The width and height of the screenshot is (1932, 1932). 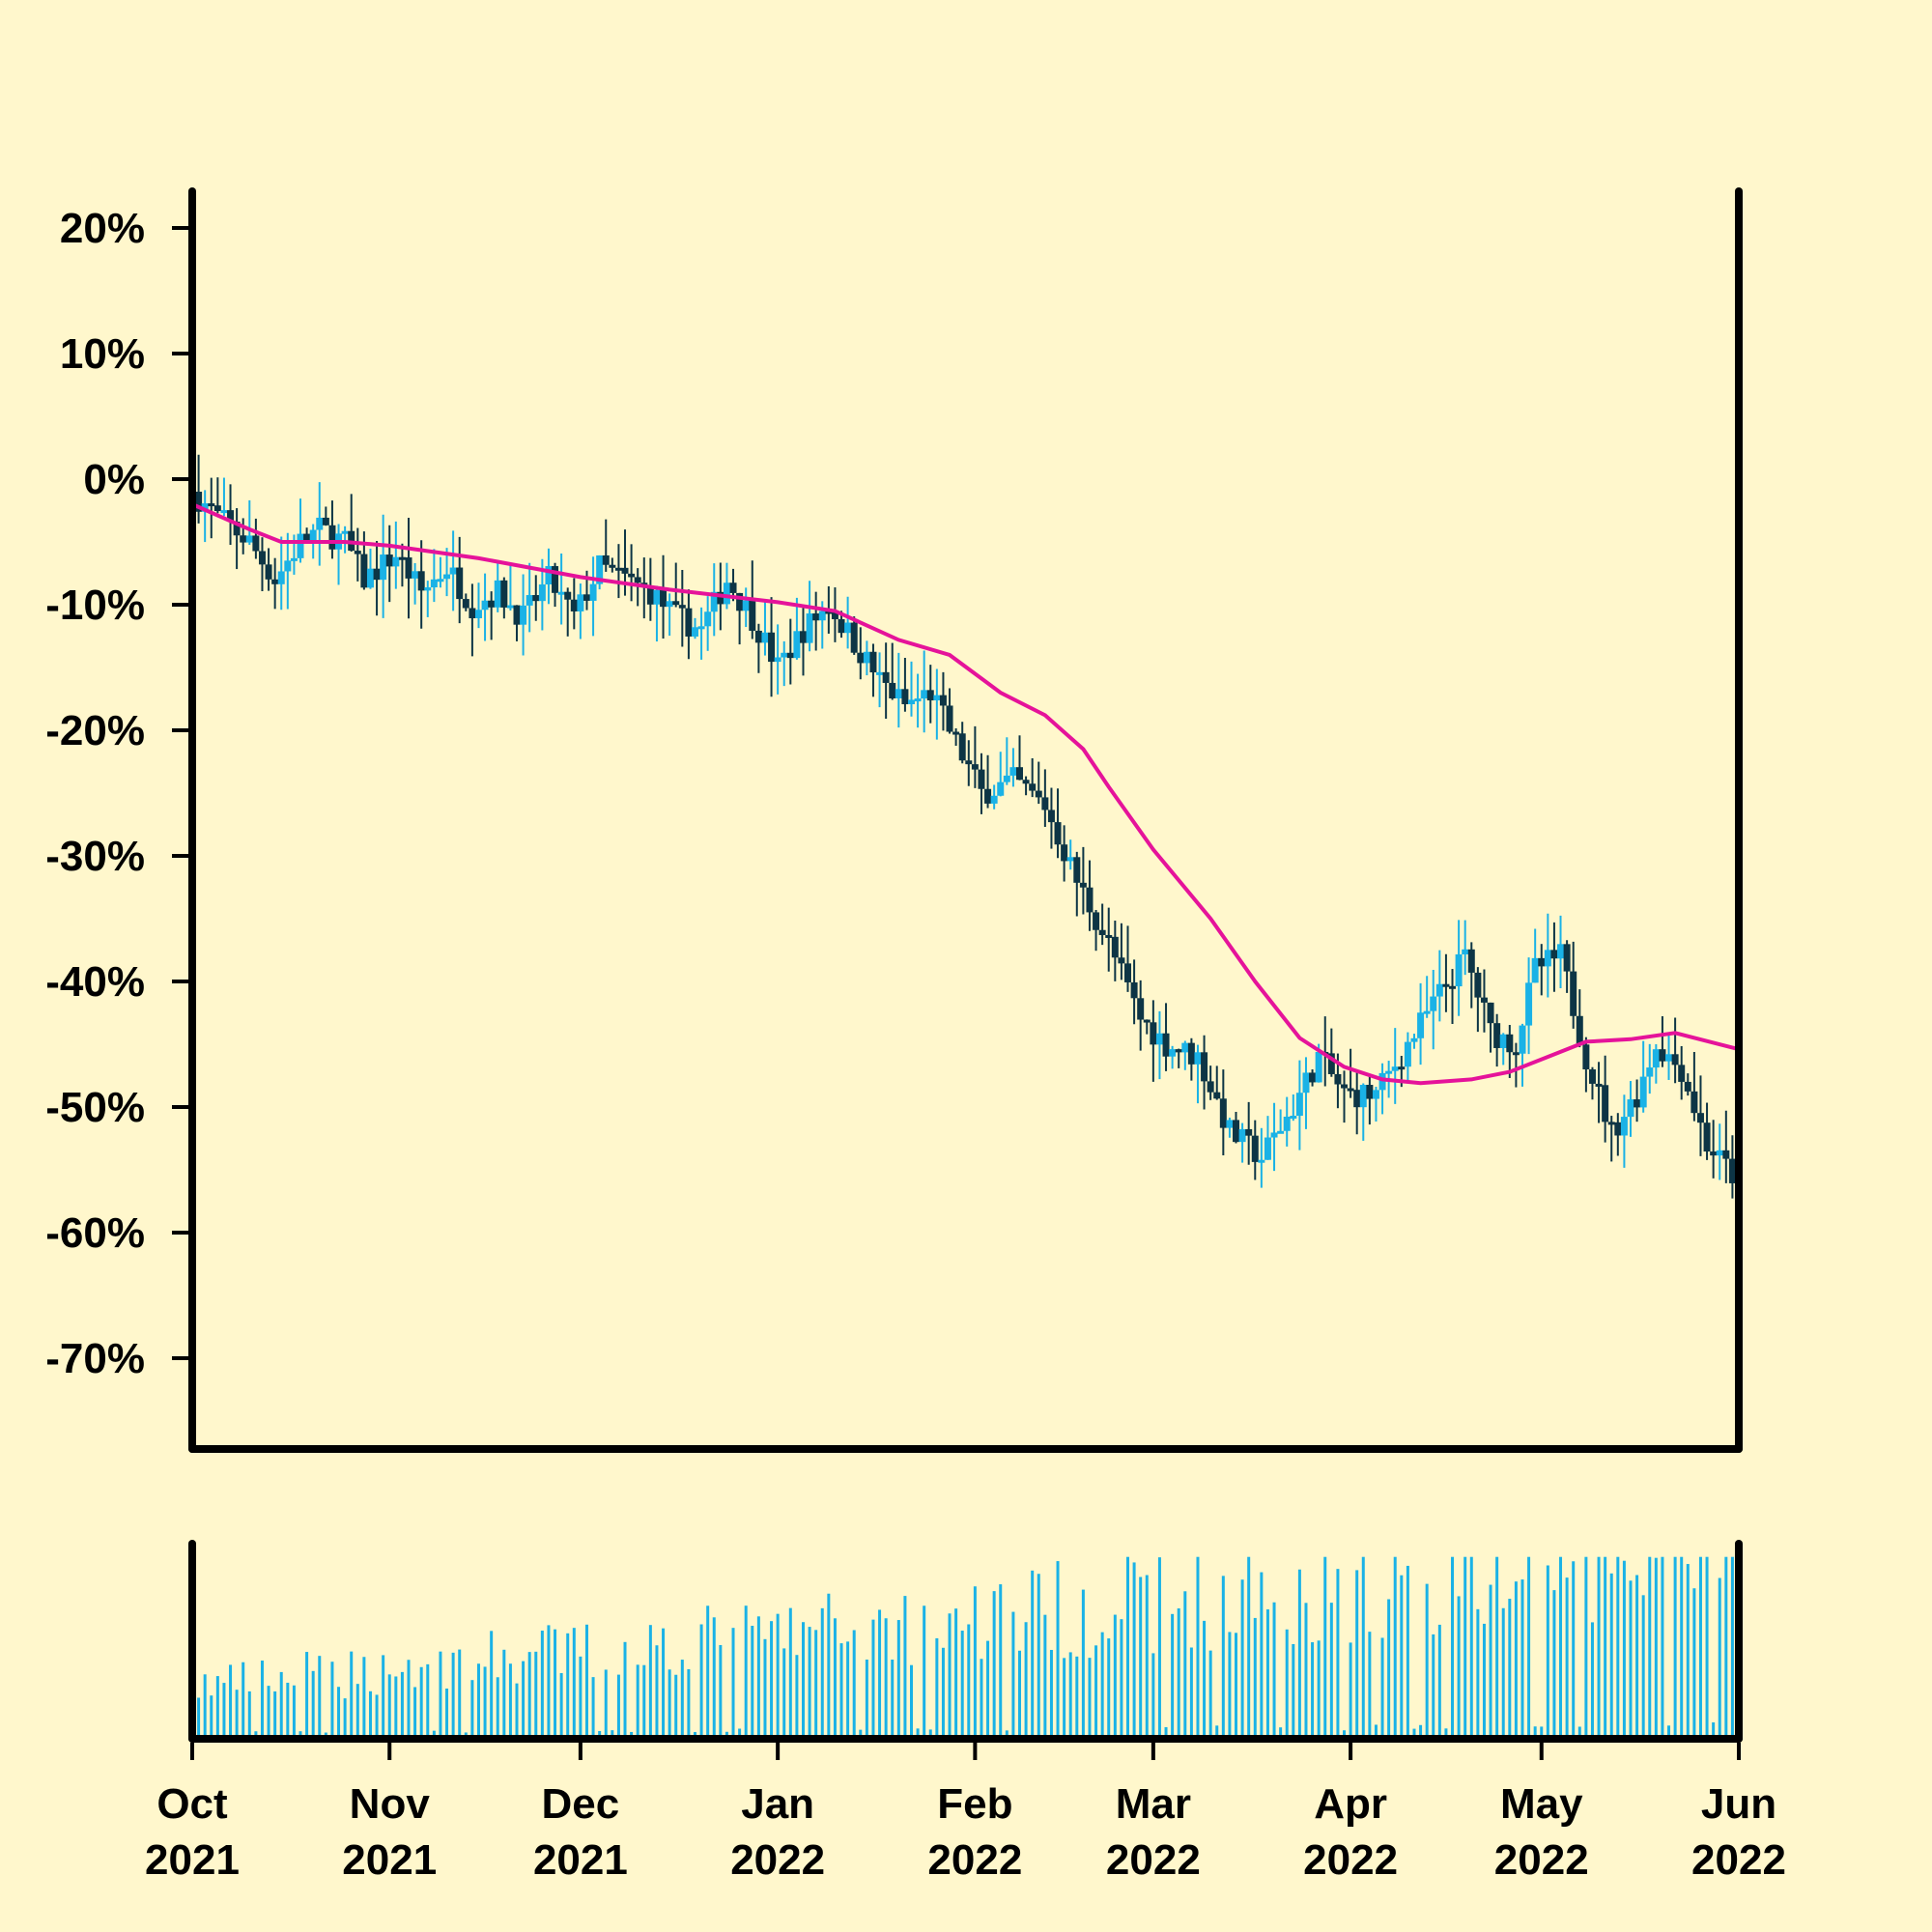 What do you see at coordinates (192, 1804) in the screenshot?
I see `x-tick-month-label: Oct` at bounding box center [192, 1804].